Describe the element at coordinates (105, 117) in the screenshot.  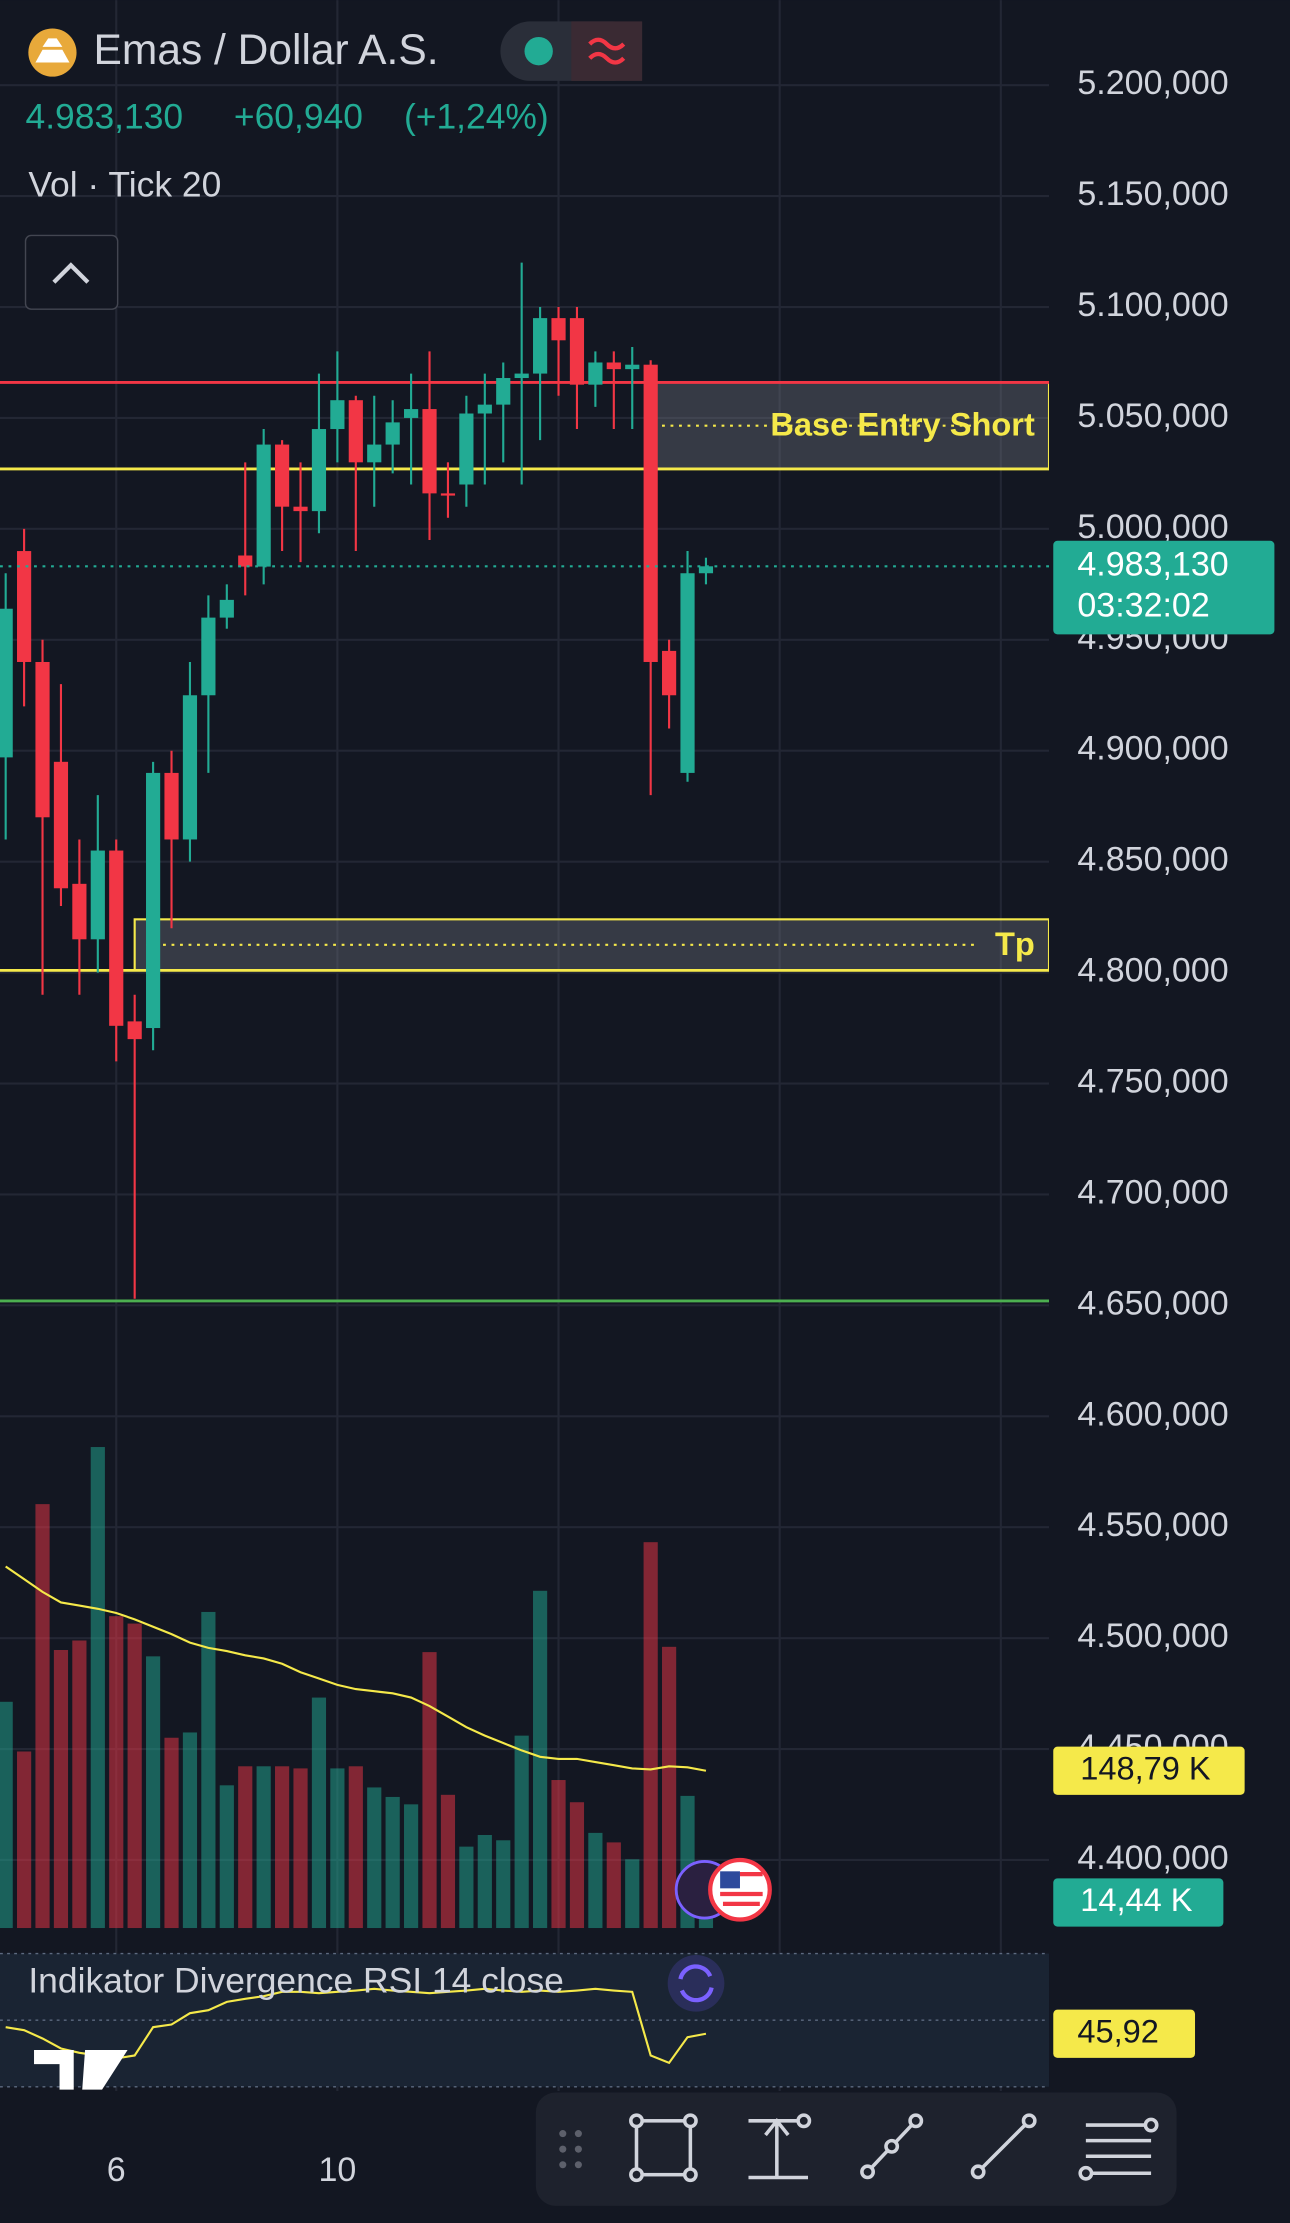
I see `header-price: 4.983,130` at that location.